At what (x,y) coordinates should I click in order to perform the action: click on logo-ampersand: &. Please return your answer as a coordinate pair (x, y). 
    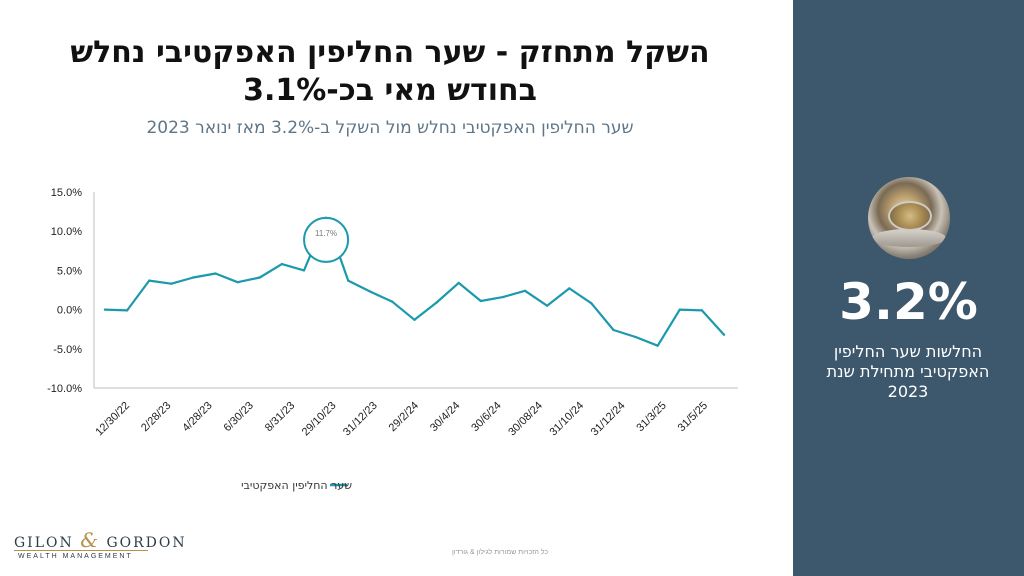
    Looking at the image, I should click on (90, 540).